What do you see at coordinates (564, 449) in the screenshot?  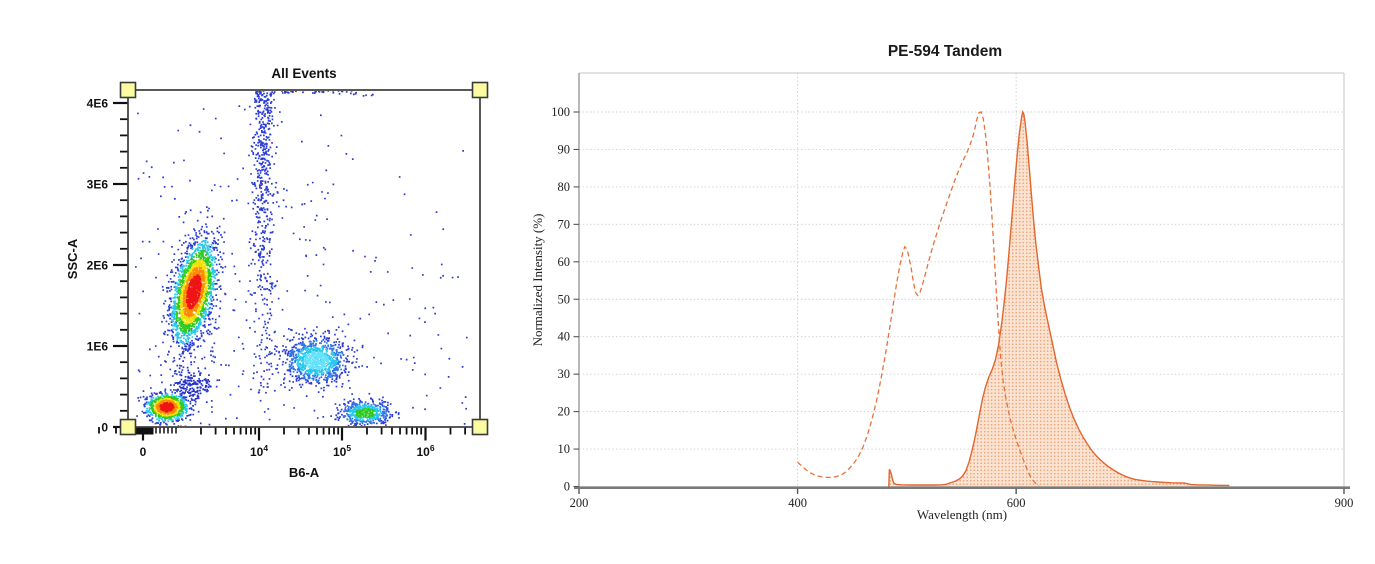 I see `right-y-tick-label: 10` at bounding box center [564, 449].